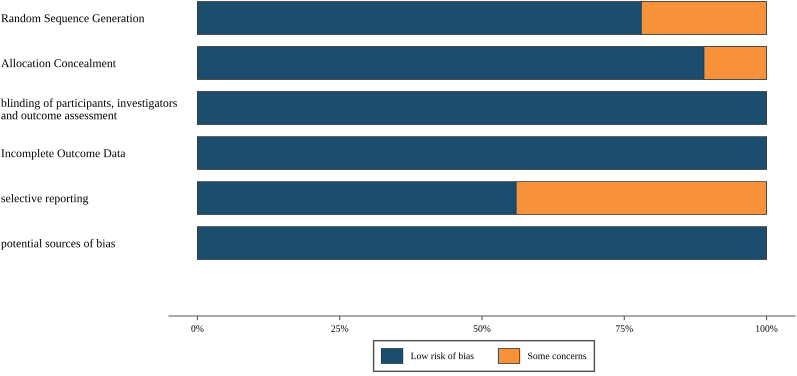 The height and width of the screenshot is (376, 797). Describe the element at coordinates (339, 328) in the screenshot. I see `x-tick-label: 25%` at that location.